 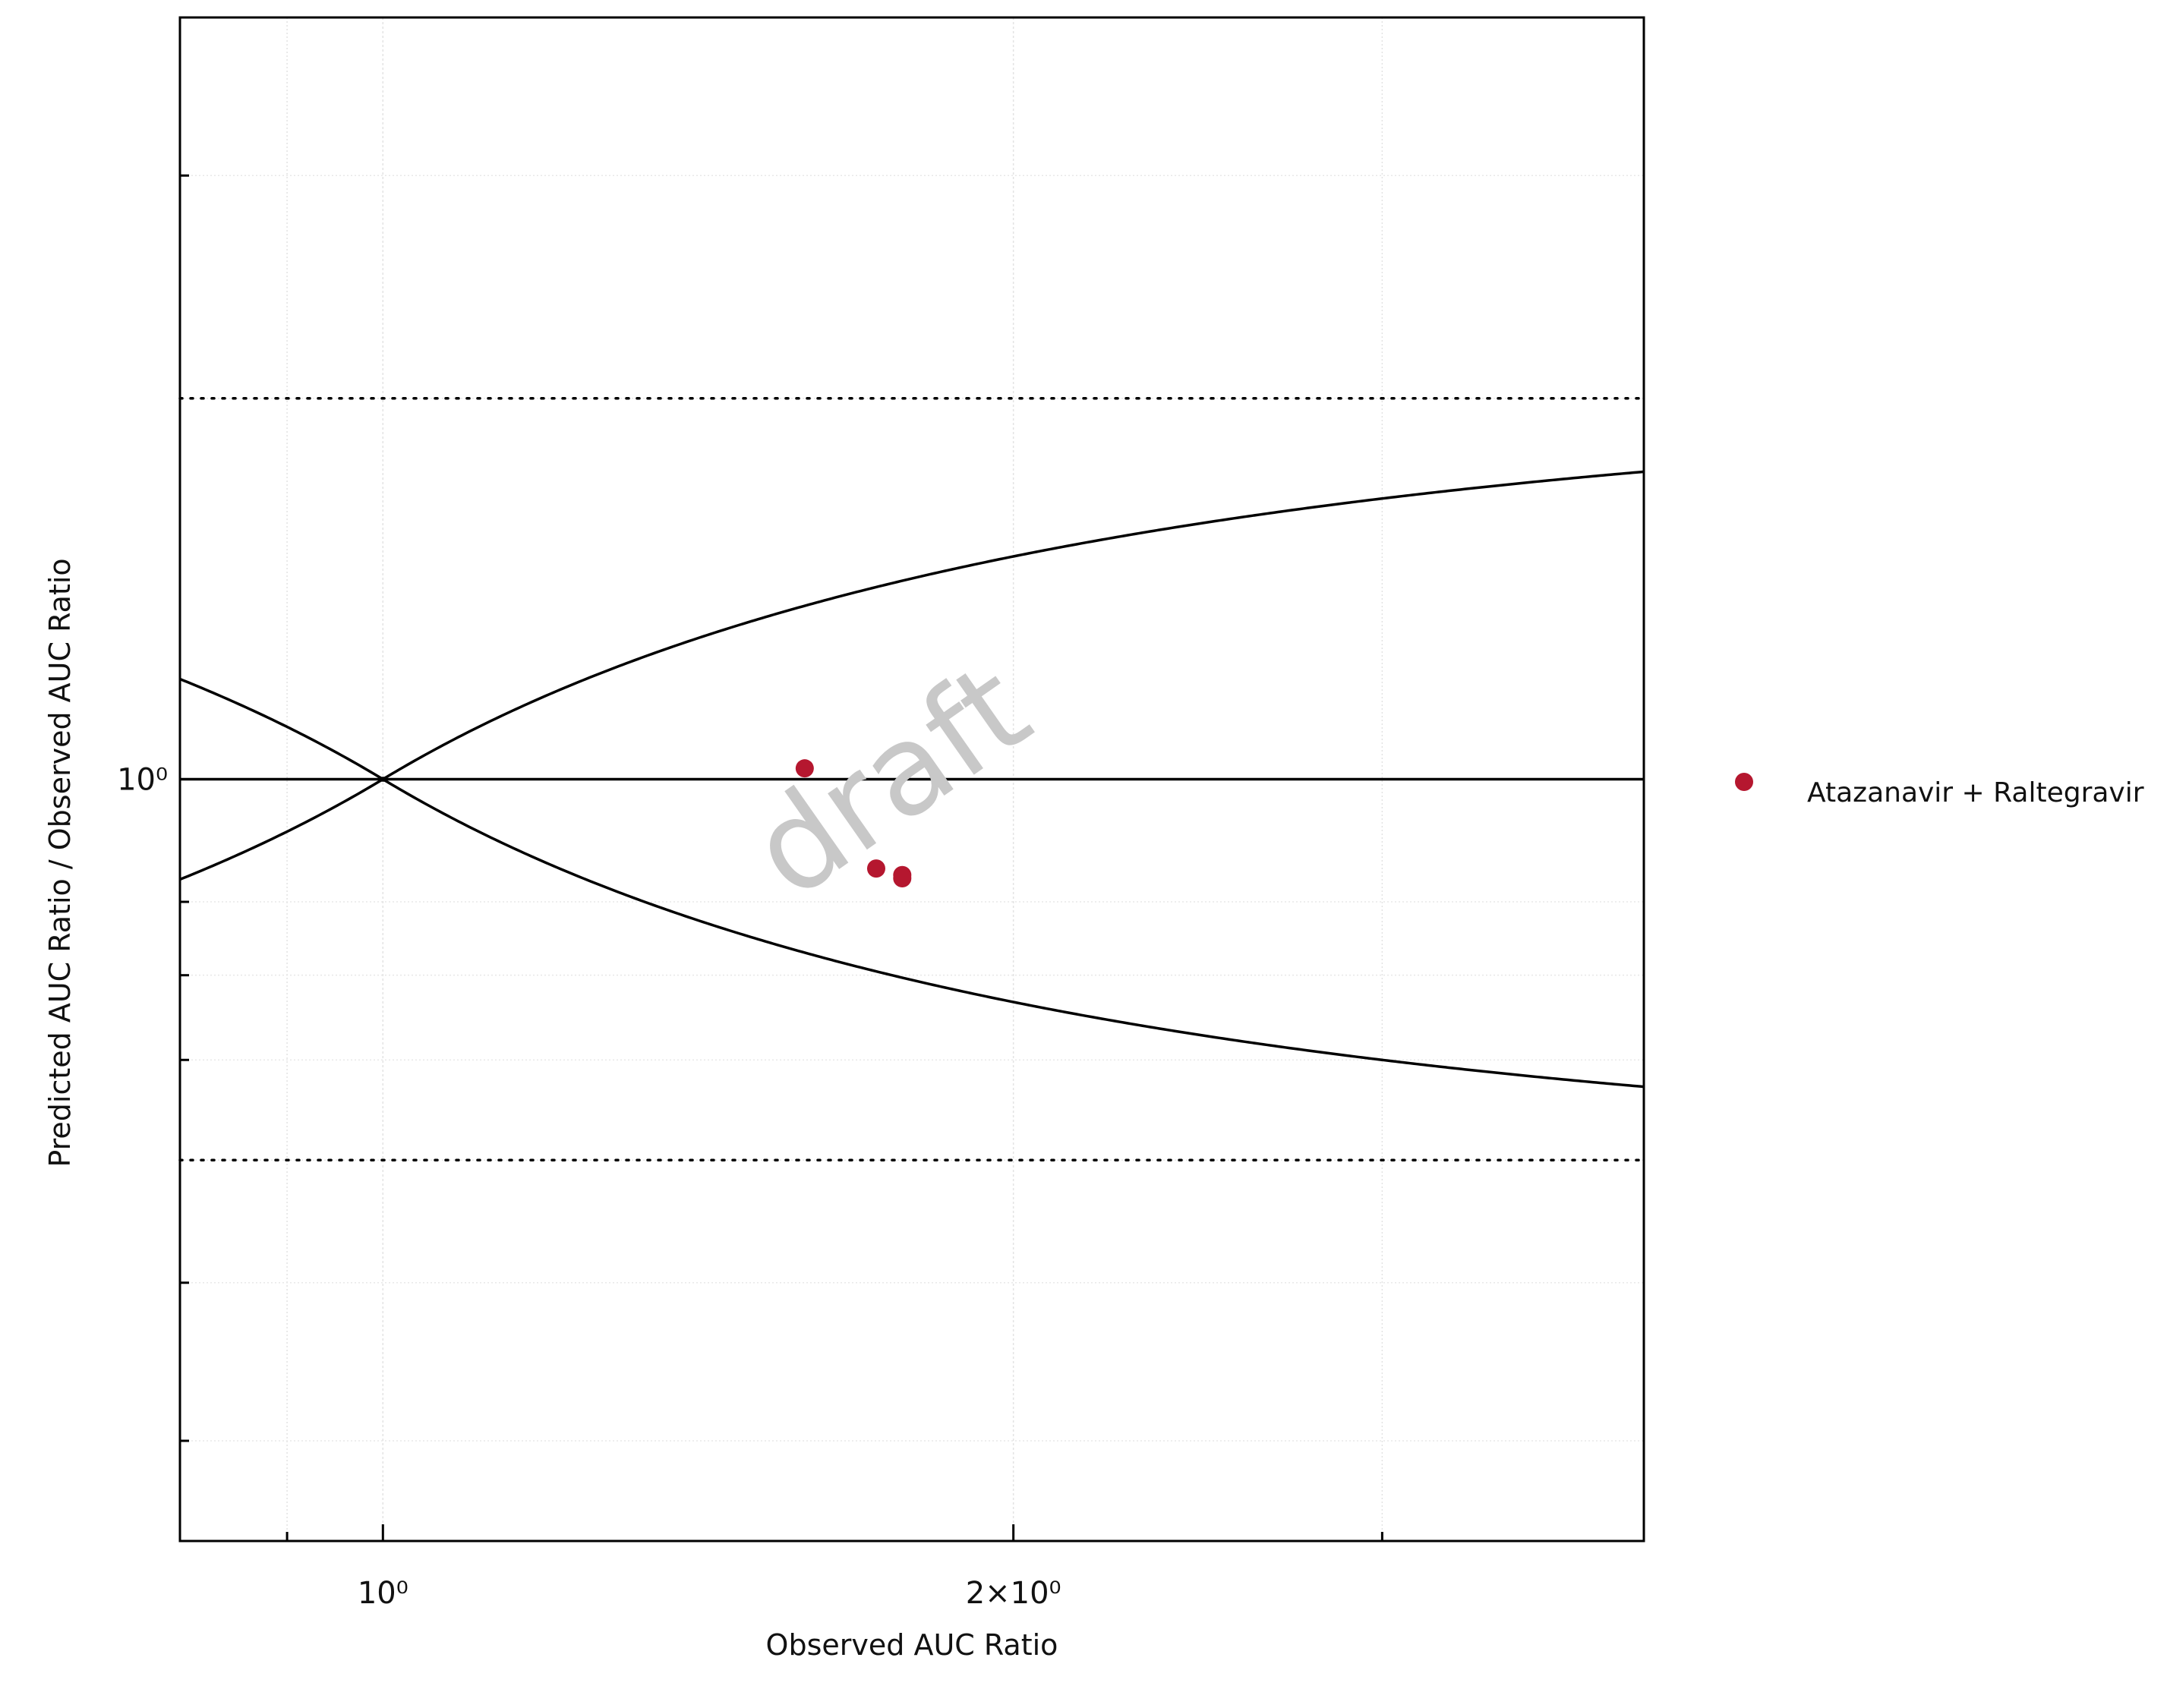 I want to click on y-tick-label: 10⁰, so click(x=142, y=780).